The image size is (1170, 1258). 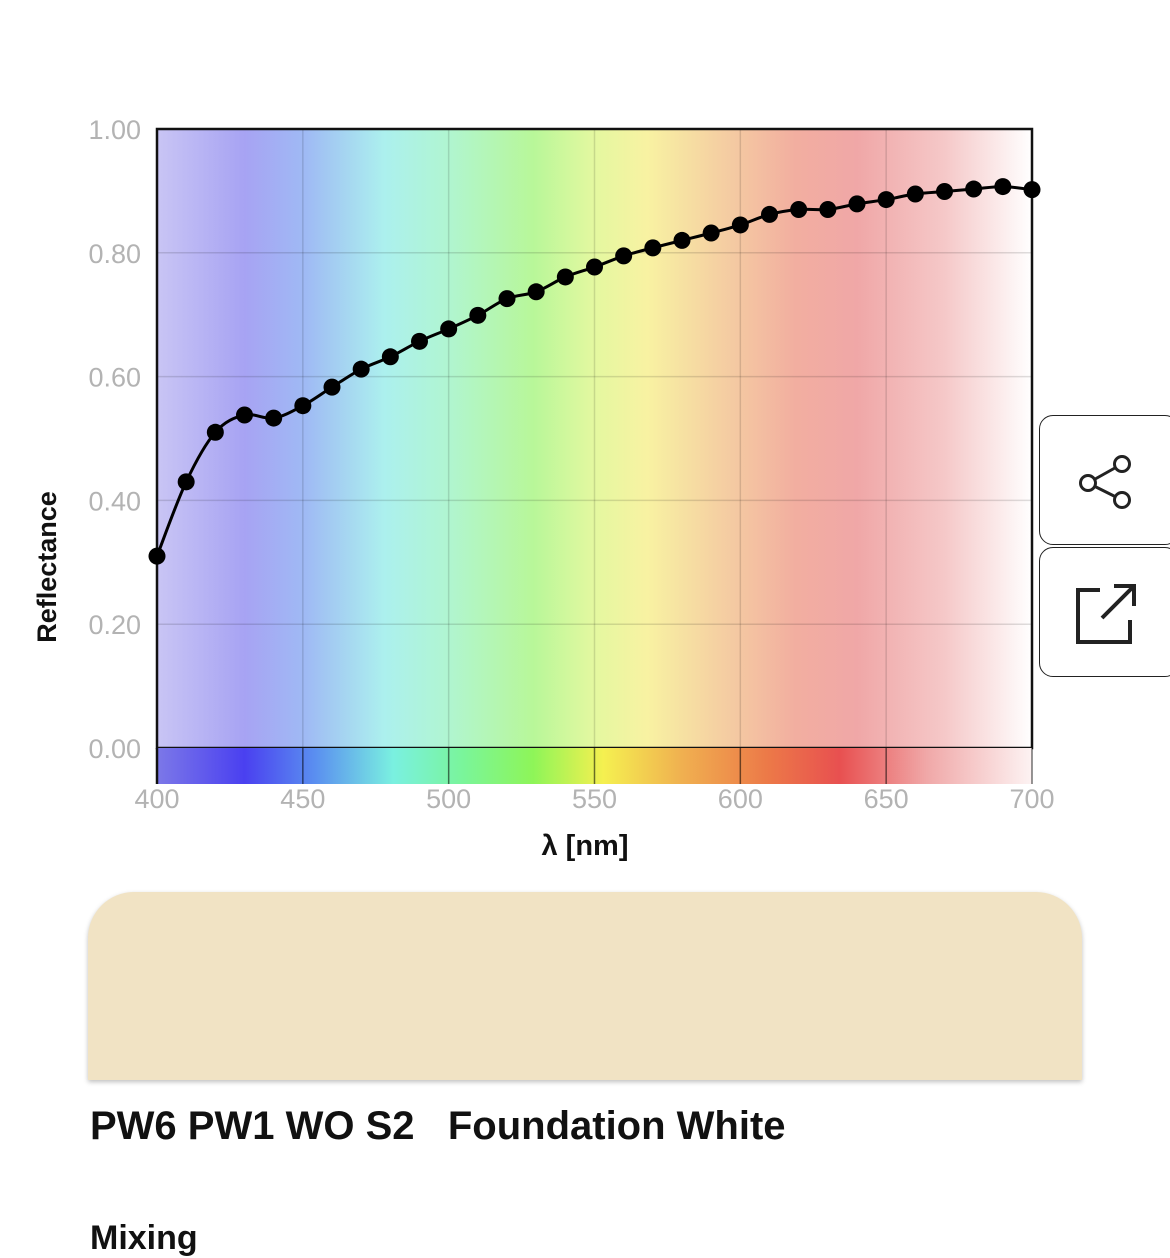 I want to click on section-label: Mixing, so click(x=144, y=1238).